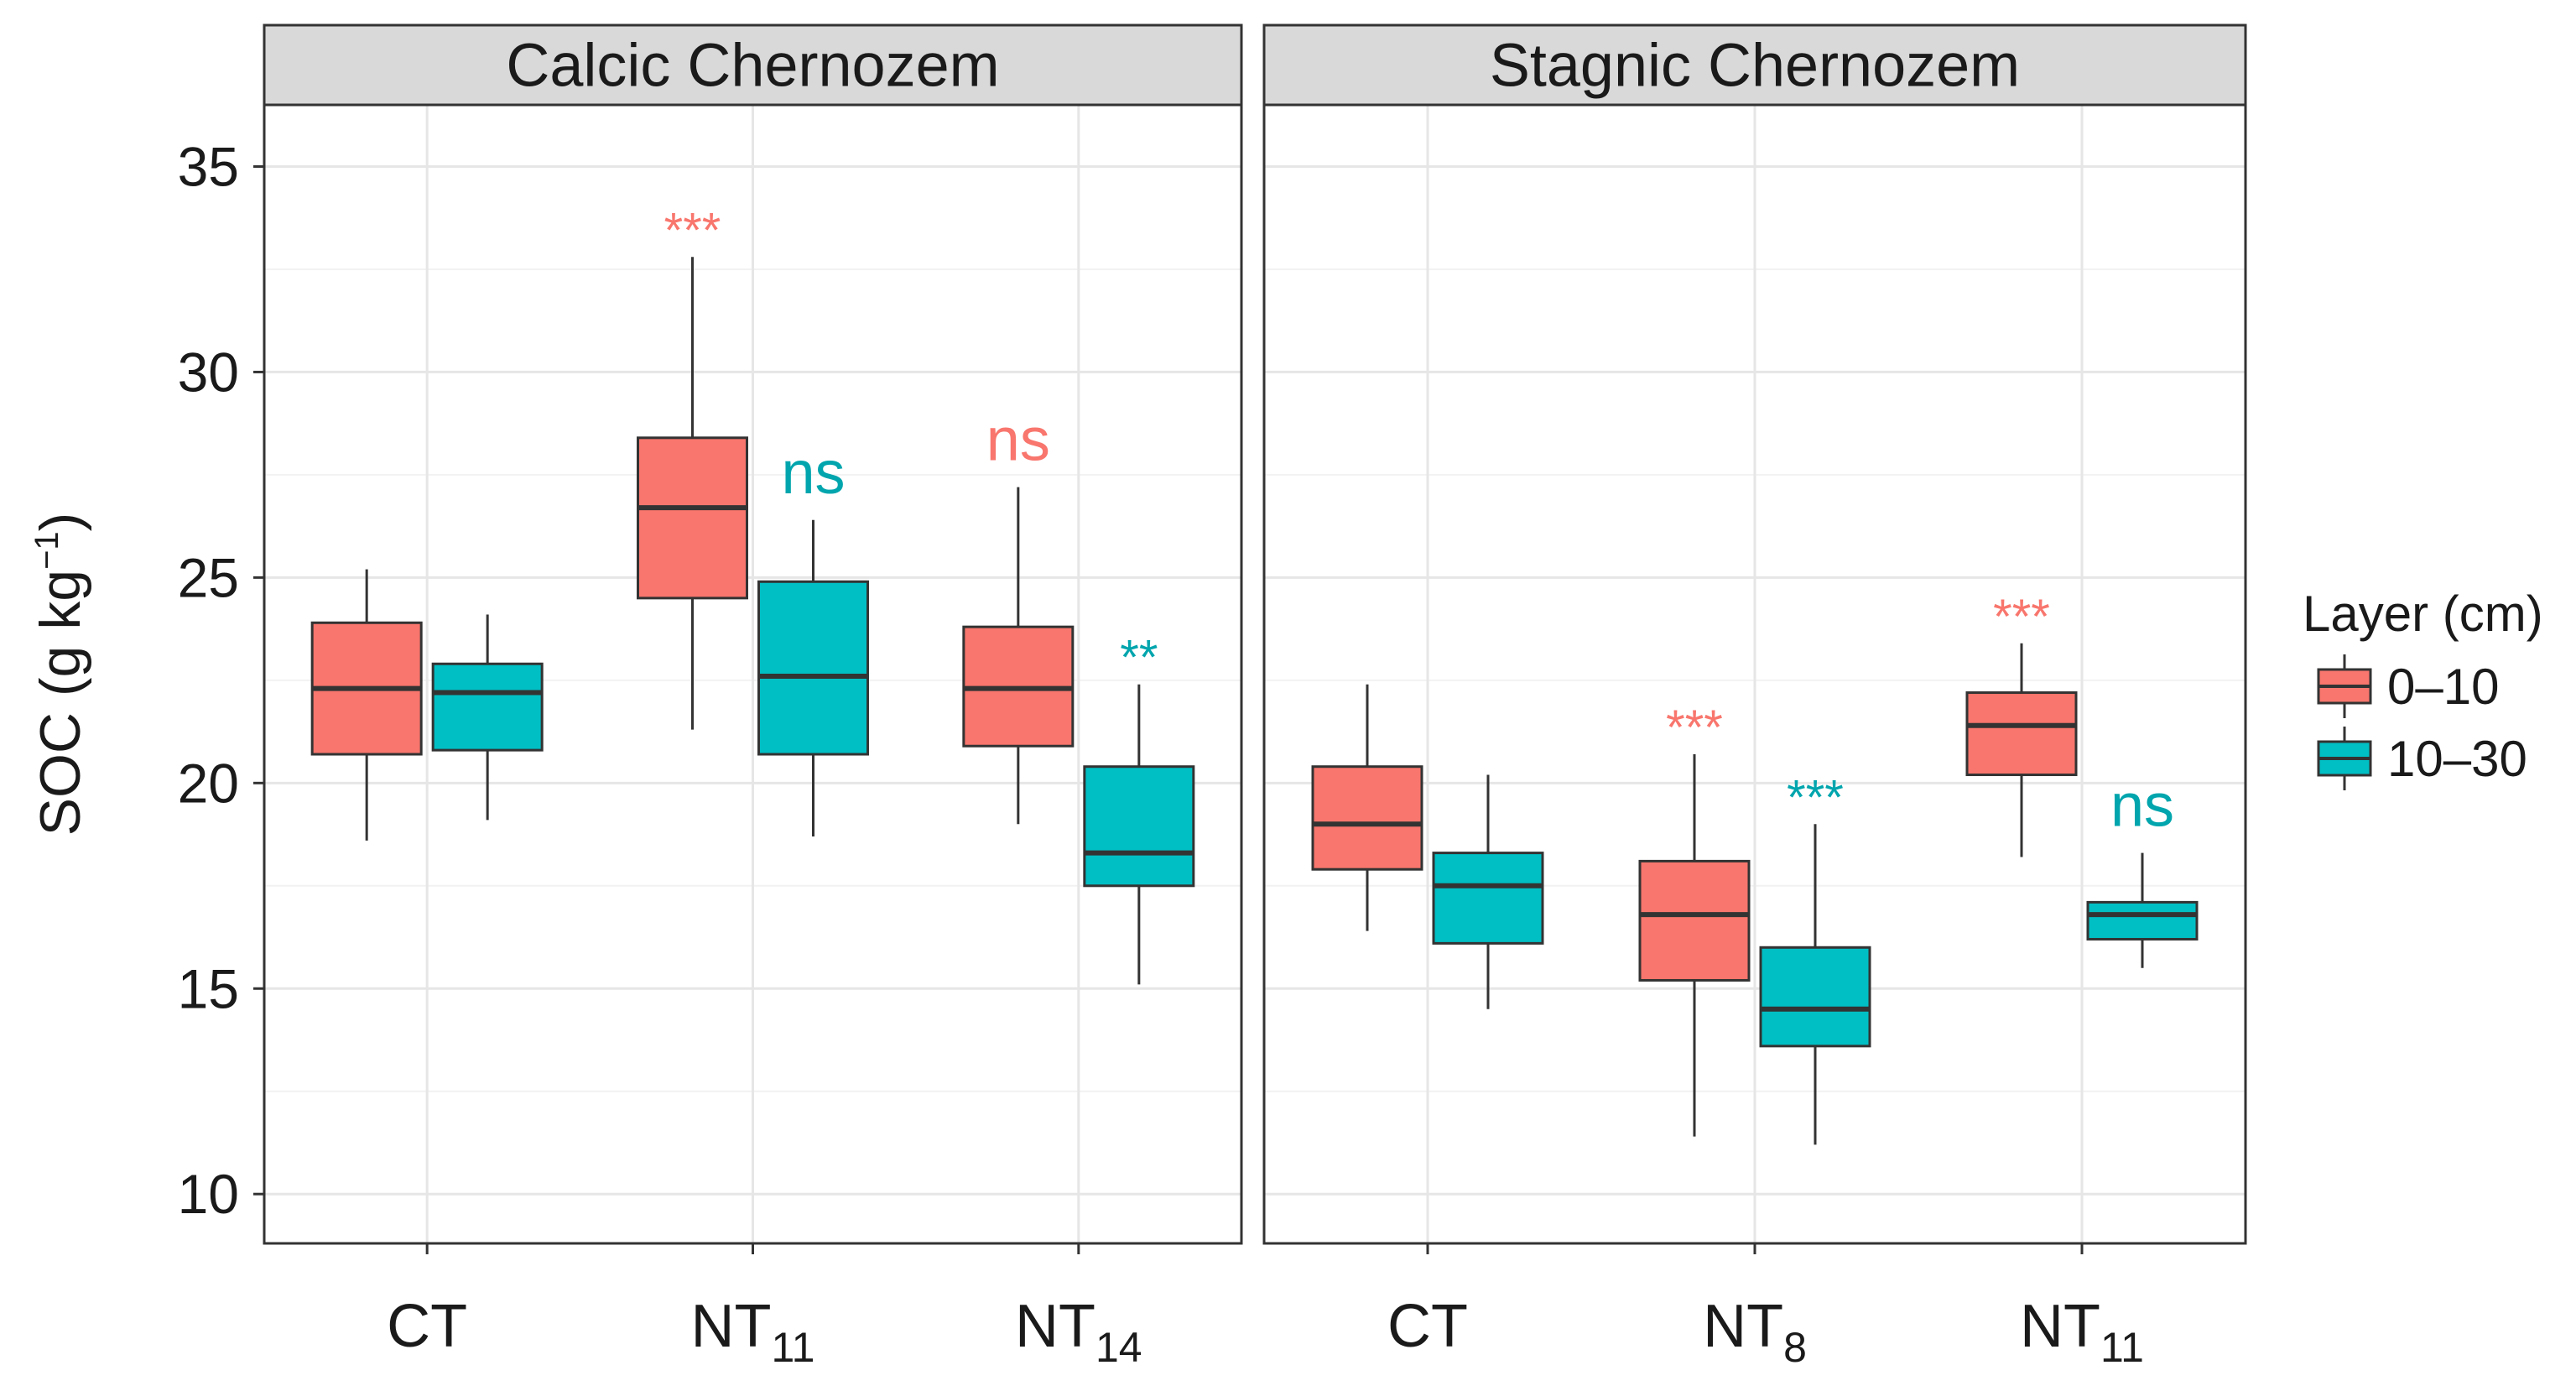 The height and width of the screenshot is (1386, 2576). Describe the element at coordinates (2423, 614) in the screenshot. I see `legend-title: Layer (cm)` at that location.